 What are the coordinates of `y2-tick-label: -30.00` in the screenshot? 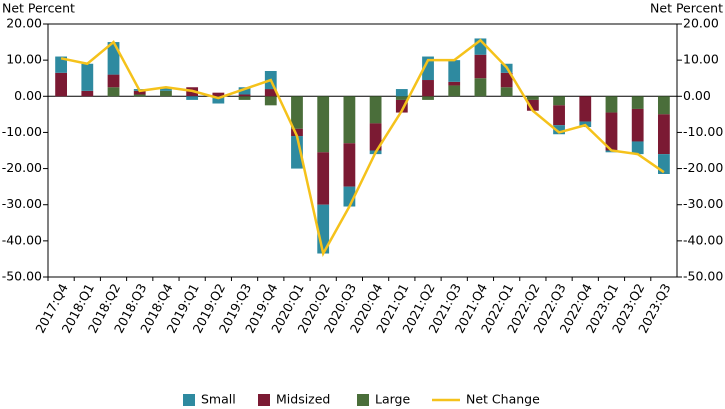 It's located at (703, 203).